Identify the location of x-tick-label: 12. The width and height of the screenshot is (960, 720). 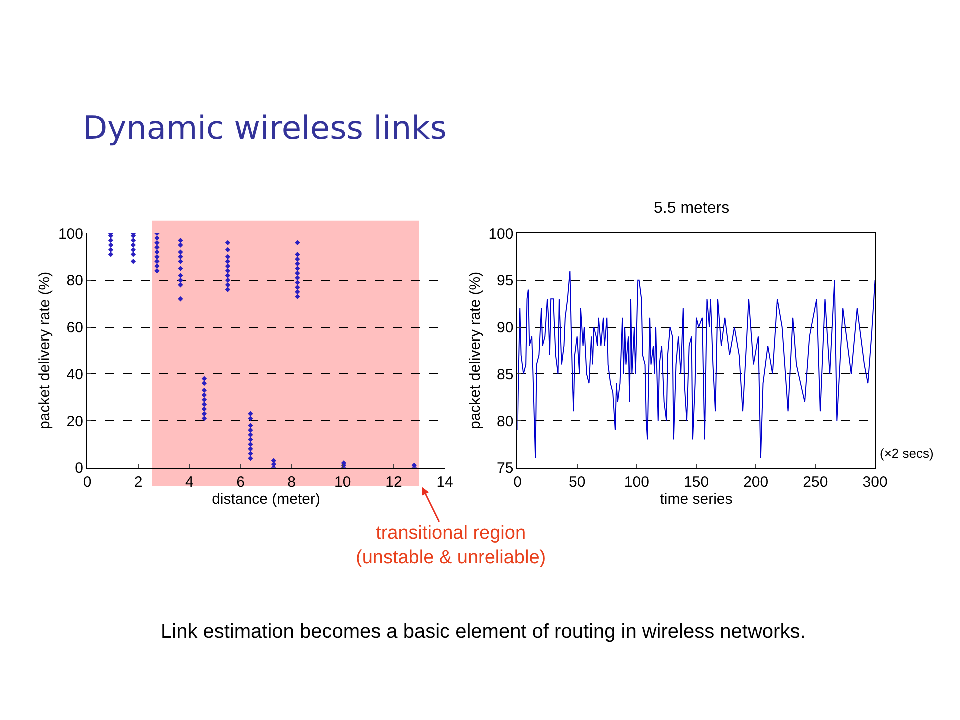
(394, 482).